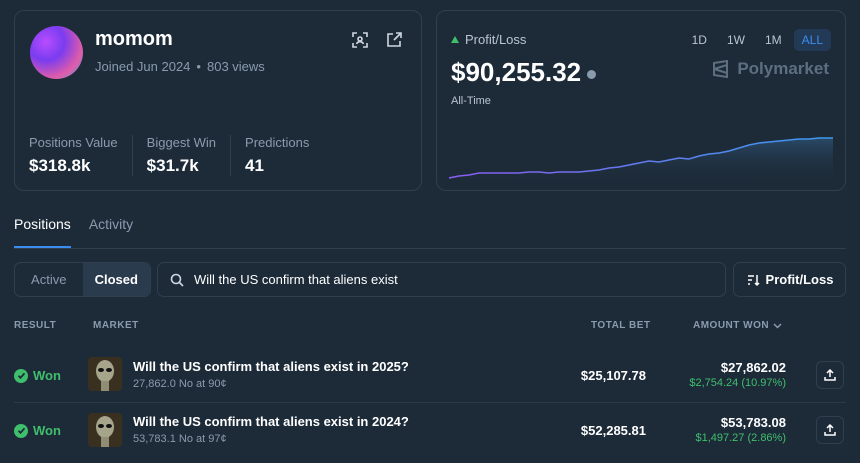 This screenshot has height=463, width=860. I want to click on brand: Polymarket, so click(770, 69).